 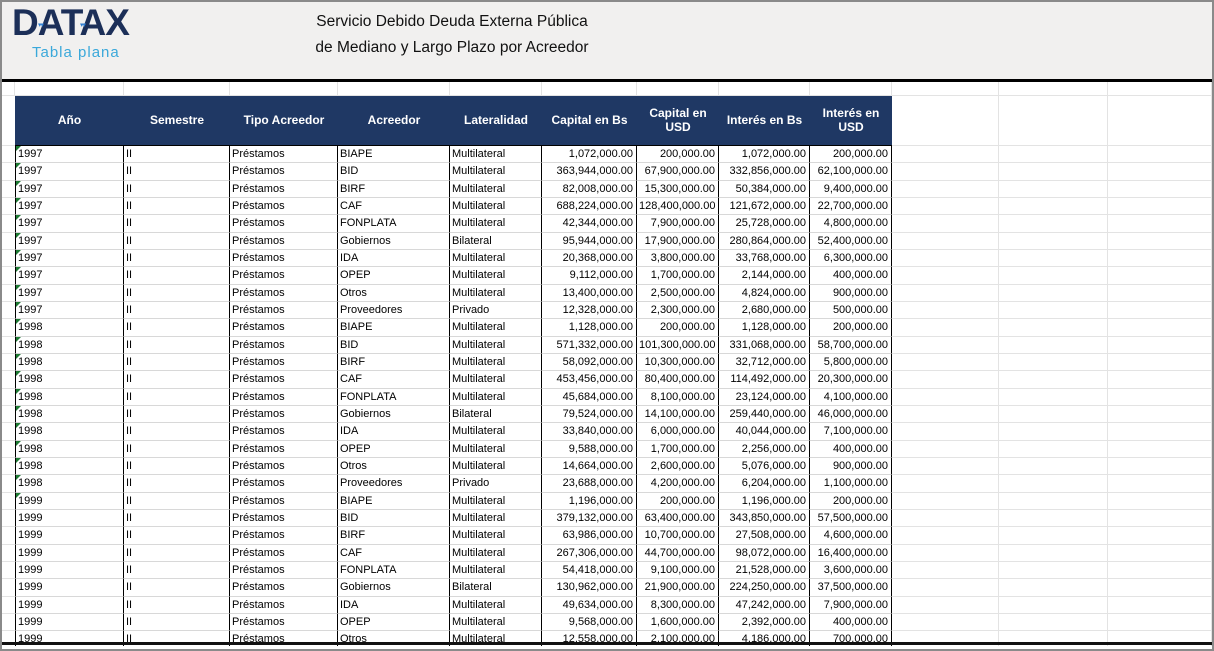 What do you see at coordinates (678, 605) in the screenshot?
I see `cell-capital_usd: 8,300,000.00` at bounding box center [678, 605].